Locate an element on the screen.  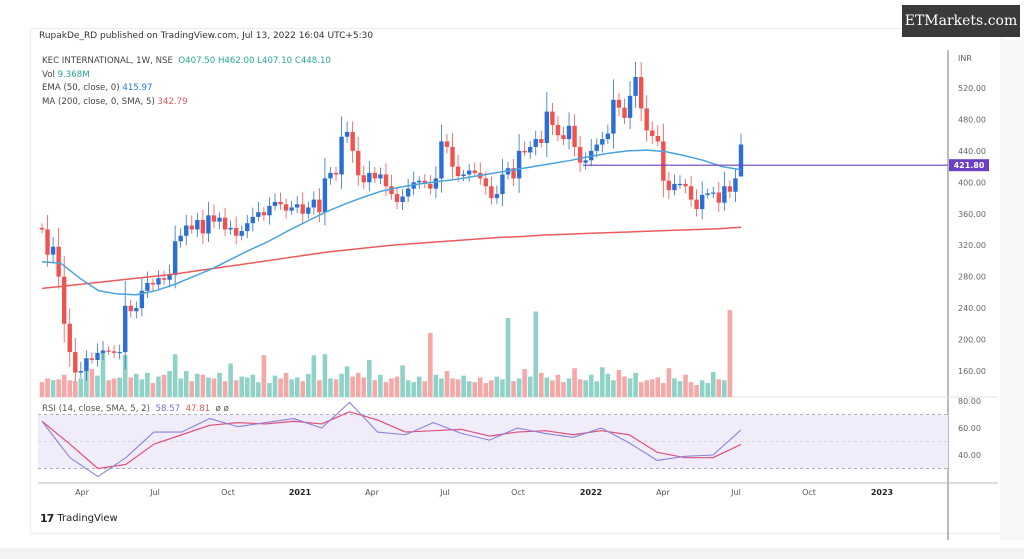
open-value: O407.50 is located at coordinates (197, 61).